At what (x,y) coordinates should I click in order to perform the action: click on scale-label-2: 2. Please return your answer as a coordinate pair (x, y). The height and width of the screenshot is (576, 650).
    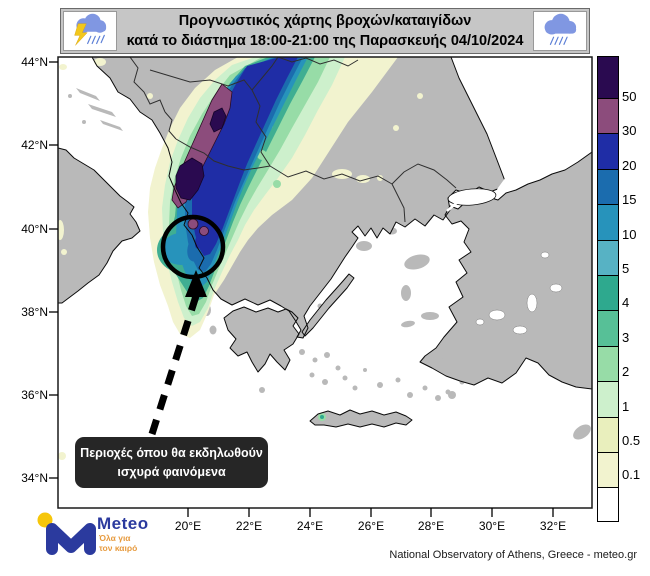
    Looking at the image, I should click on (626, 371).